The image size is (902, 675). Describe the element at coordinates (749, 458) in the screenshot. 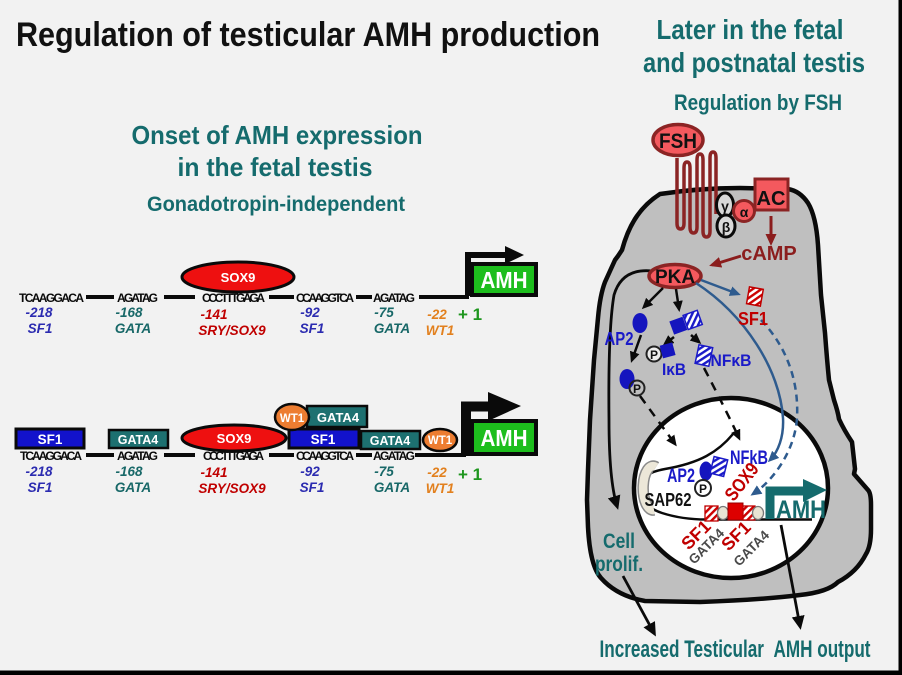

I see `svg-text: NFkB` at that location.